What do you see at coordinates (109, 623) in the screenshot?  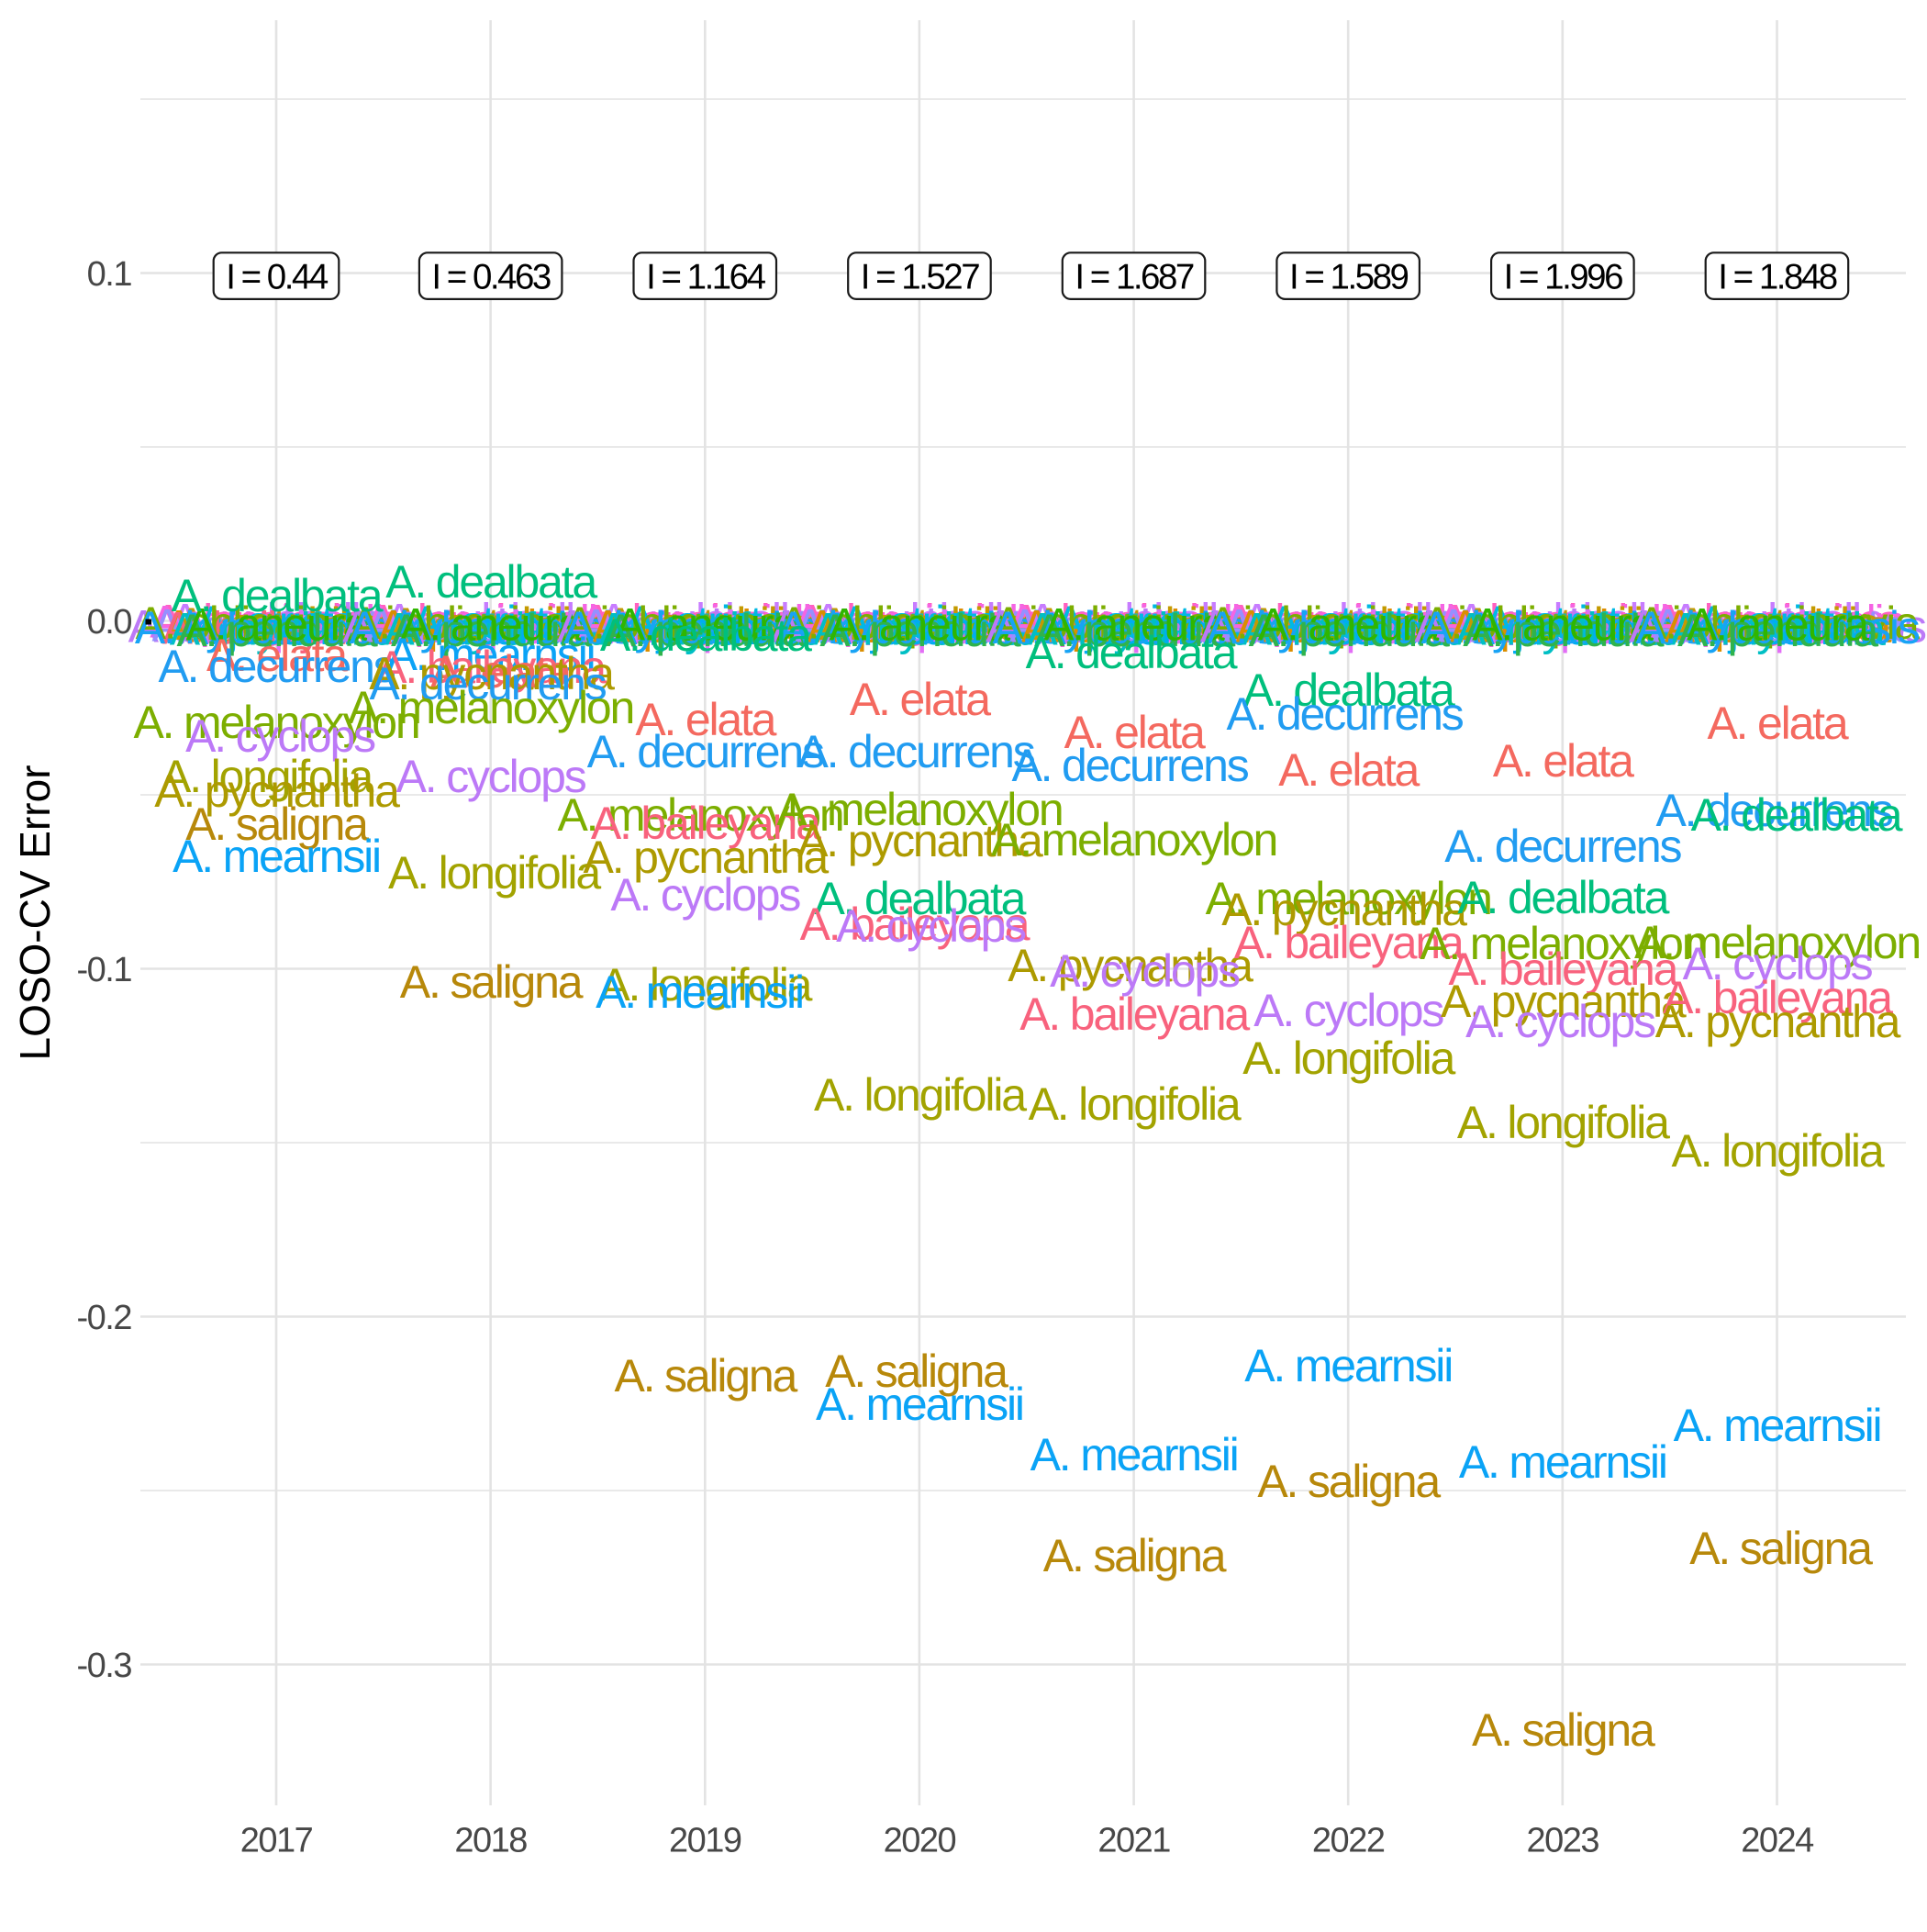 I see `svg-text: 0.0` at bounding box center [109, 623].